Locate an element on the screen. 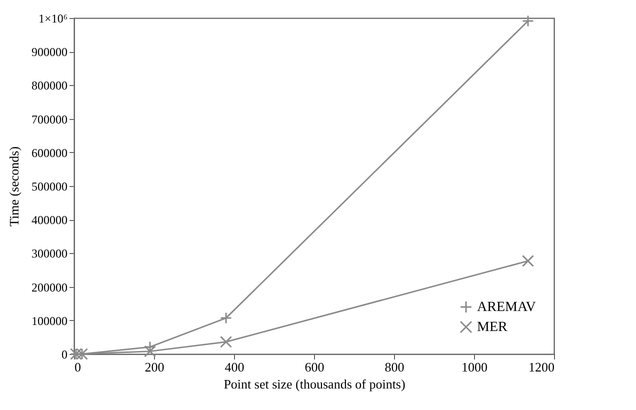 This screenshot has height=410, width=636. x-tick-label: 1200 is located at coordinates (541, 367).